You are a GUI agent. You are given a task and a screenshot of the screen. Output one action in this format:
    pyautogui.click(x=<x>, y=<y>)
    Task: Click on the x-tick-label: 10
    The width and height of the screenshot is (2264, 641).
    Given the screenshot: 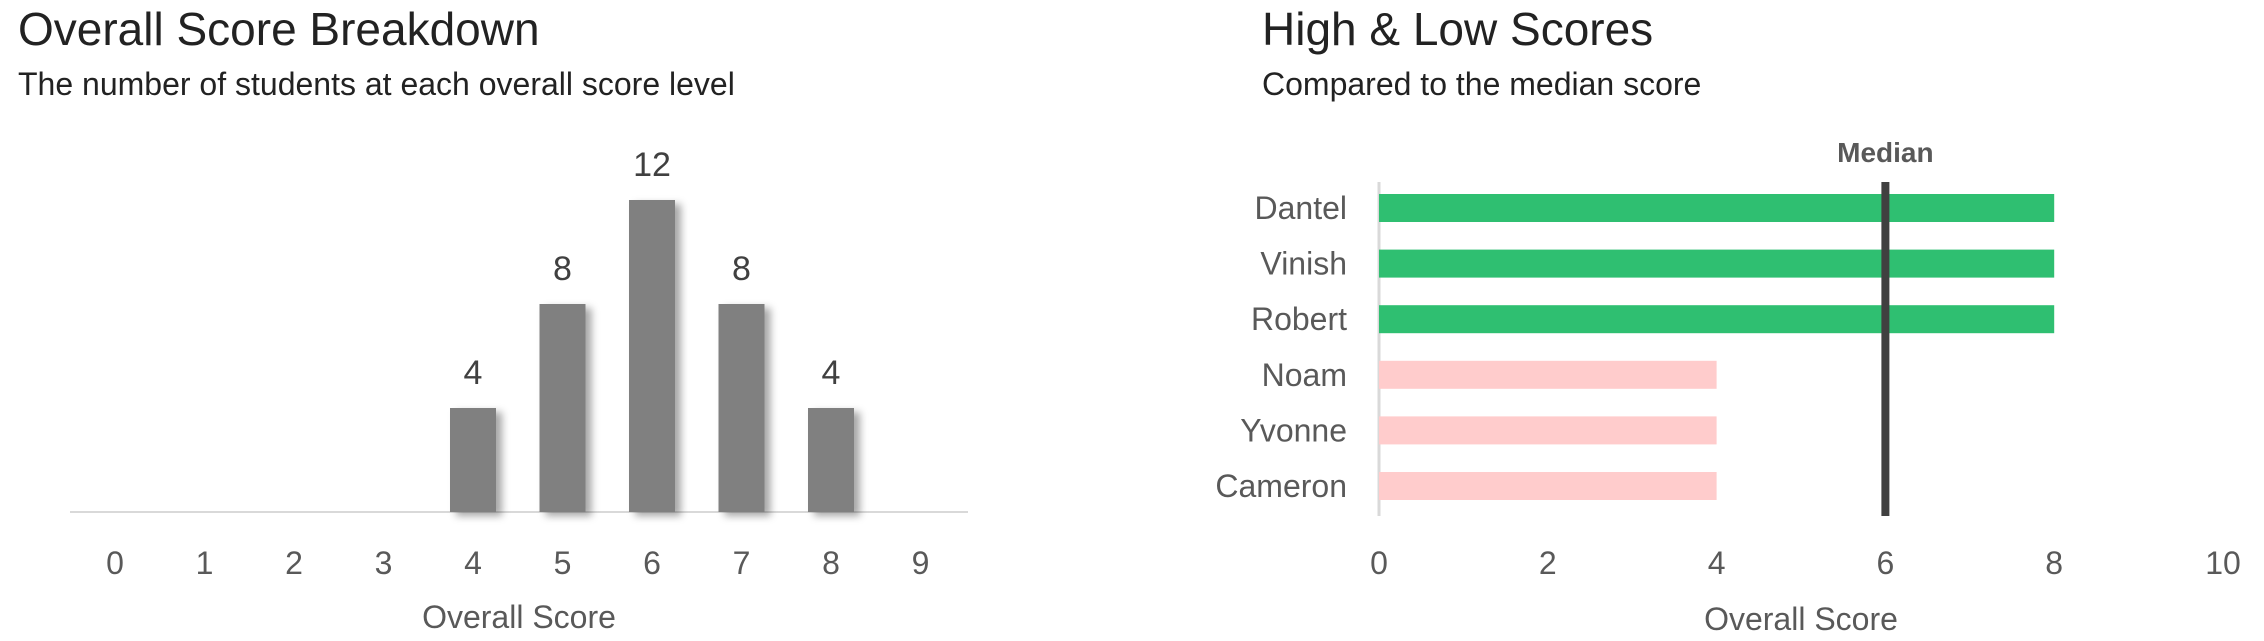 What is the action you would take?
    pyautogui.click(x=2223, y=563)
    